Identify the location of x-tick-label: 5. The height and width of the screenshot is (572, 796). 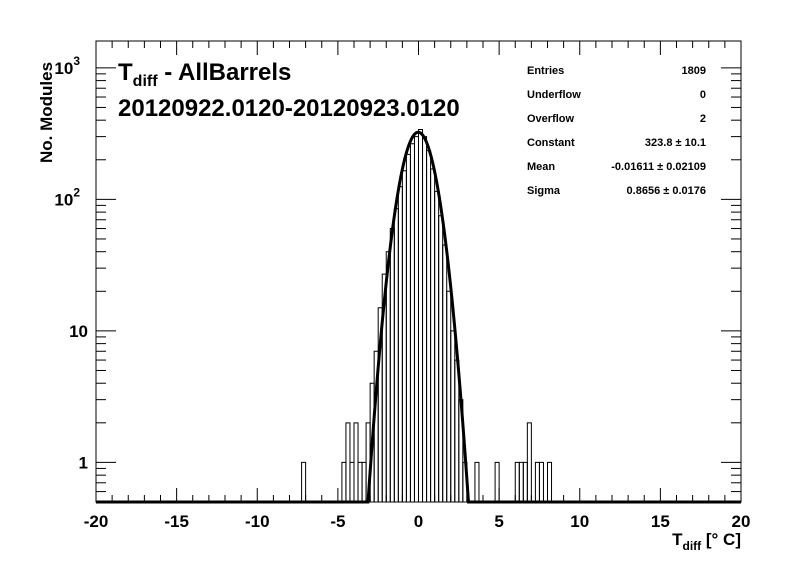
(498, 521).